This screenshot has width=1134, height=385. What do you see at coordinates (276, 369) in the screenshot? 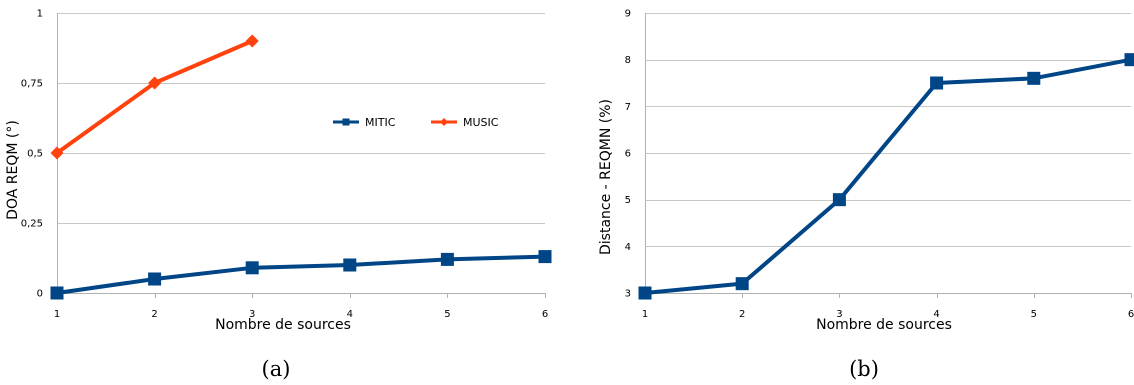
I see `figure-caption: (a)` at bounding box center [276, 369].